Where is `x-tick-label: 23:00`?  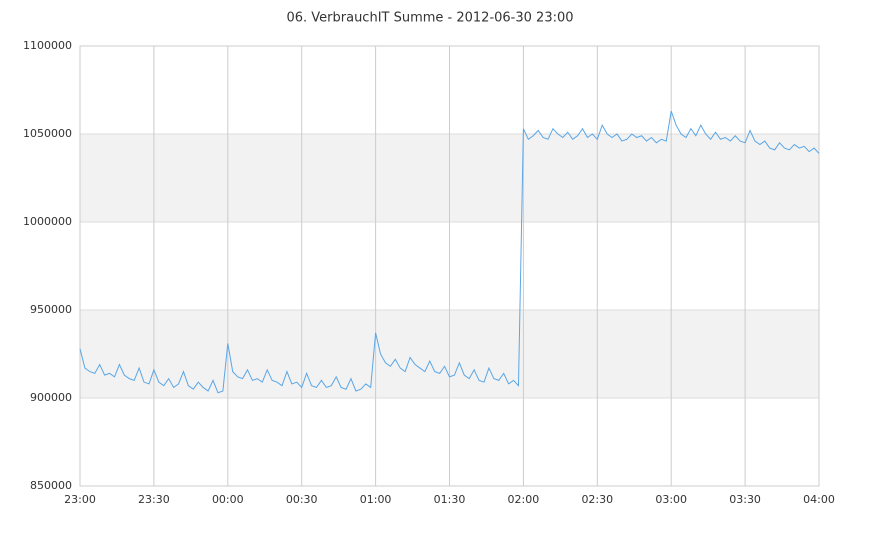 x-tick-label: 23:00 is located at coordinates (80, 499).